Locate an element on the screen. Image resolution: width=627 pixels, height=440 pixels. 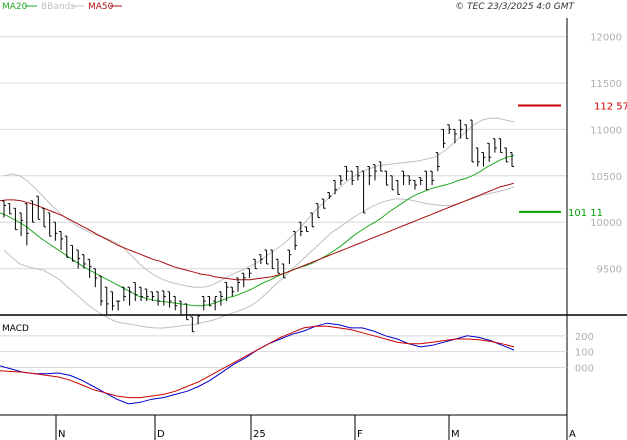
main-y-tick-label: 11500 is located at coordinates (606, 84).